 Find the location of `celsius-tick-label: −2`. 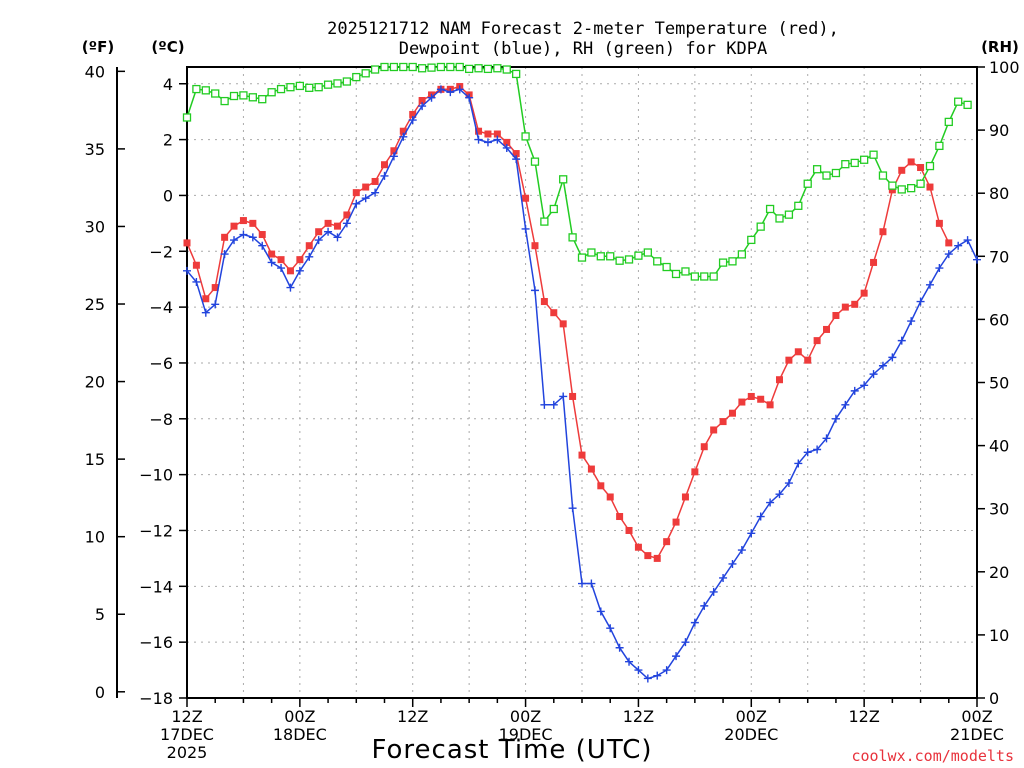

celsius-tick-label: −2 is located at coordinates (161, 251).